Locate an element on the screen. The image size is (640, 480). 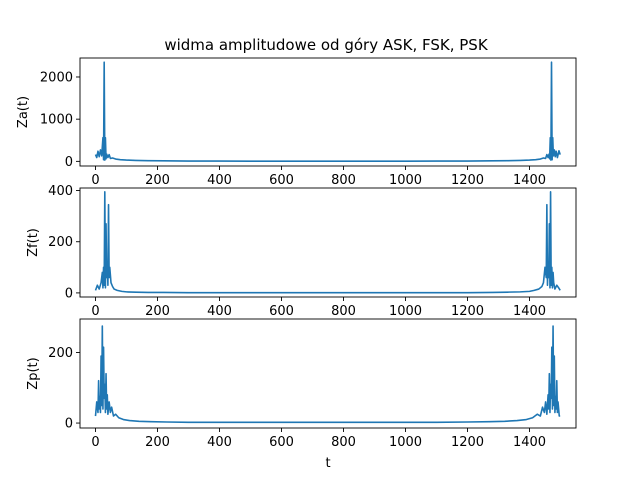
y-tick-label: 400 is located at coordinates (60, 191).